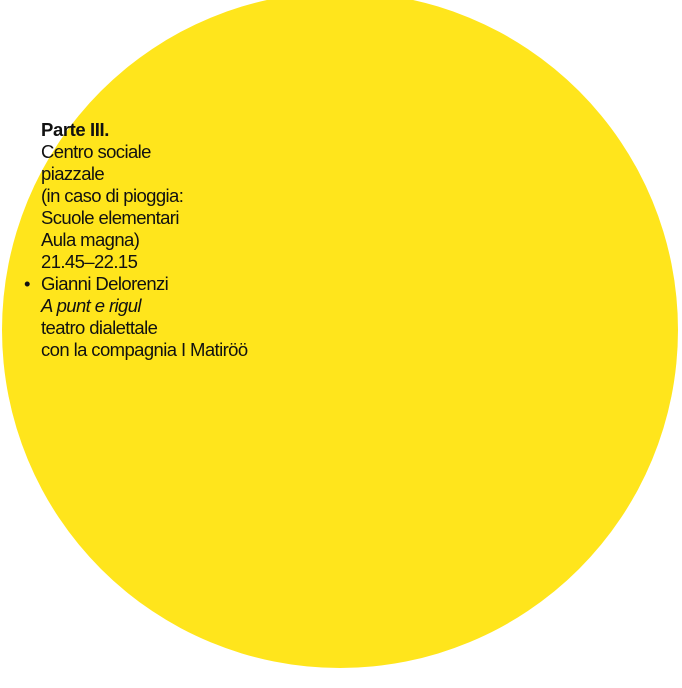 This screenshot has width=682, height=688. Describe the element at coordinates (112, 195) in the screenshot. I see `location-line: (in caso di pioggia:` at that location.